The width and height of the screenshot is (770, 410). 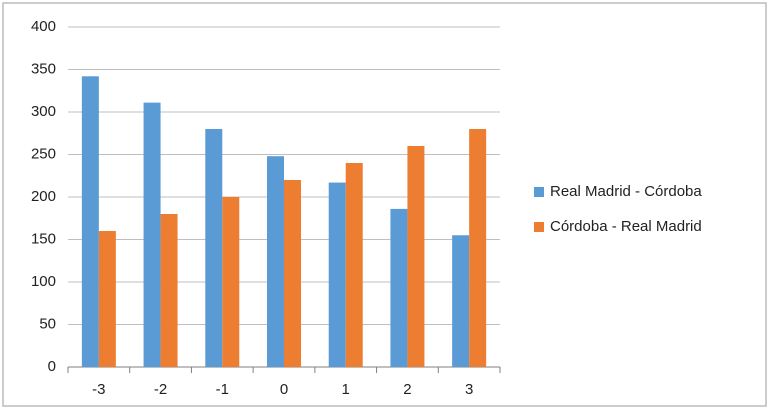 What do you see at coordinates (43, 26) in the screenshot?
I see `y-tick-label: 400` at bounding box center [43, 26].